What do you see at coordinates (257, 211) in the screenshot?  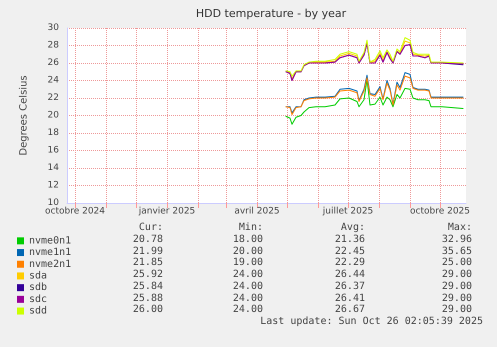 I see `x-tick-label: avril 2025` at bounding box center [257, 211].